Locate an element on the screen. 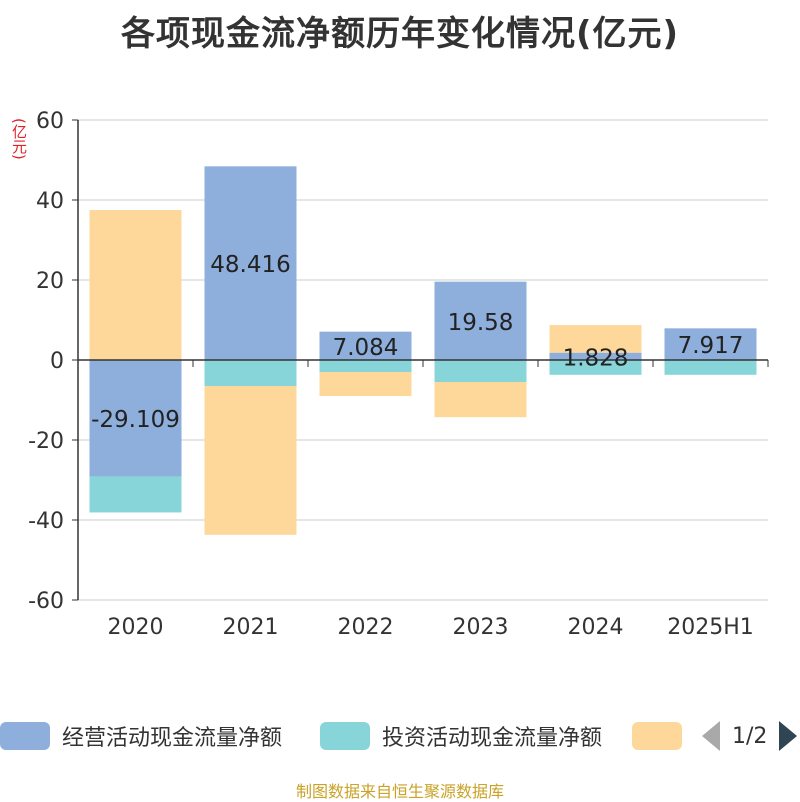 The width and height of the screenshot is (800, 802). data-source-note: 制图数据来自恒生聚源数据库 is located at coordinates (399, 791).